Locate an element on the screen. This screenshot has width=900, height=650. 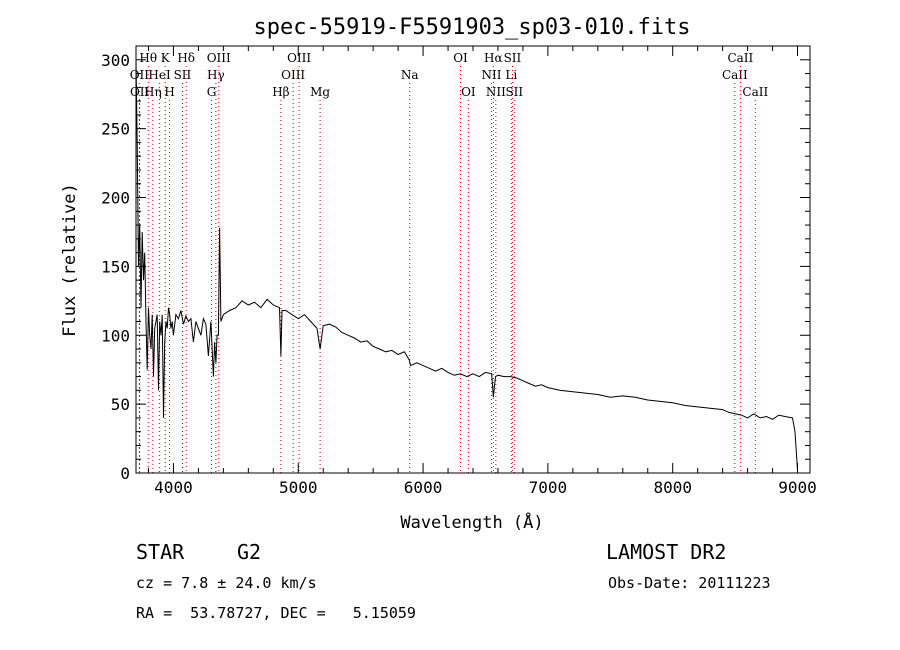
object-class: STAR is located at coordinates (160, 552).